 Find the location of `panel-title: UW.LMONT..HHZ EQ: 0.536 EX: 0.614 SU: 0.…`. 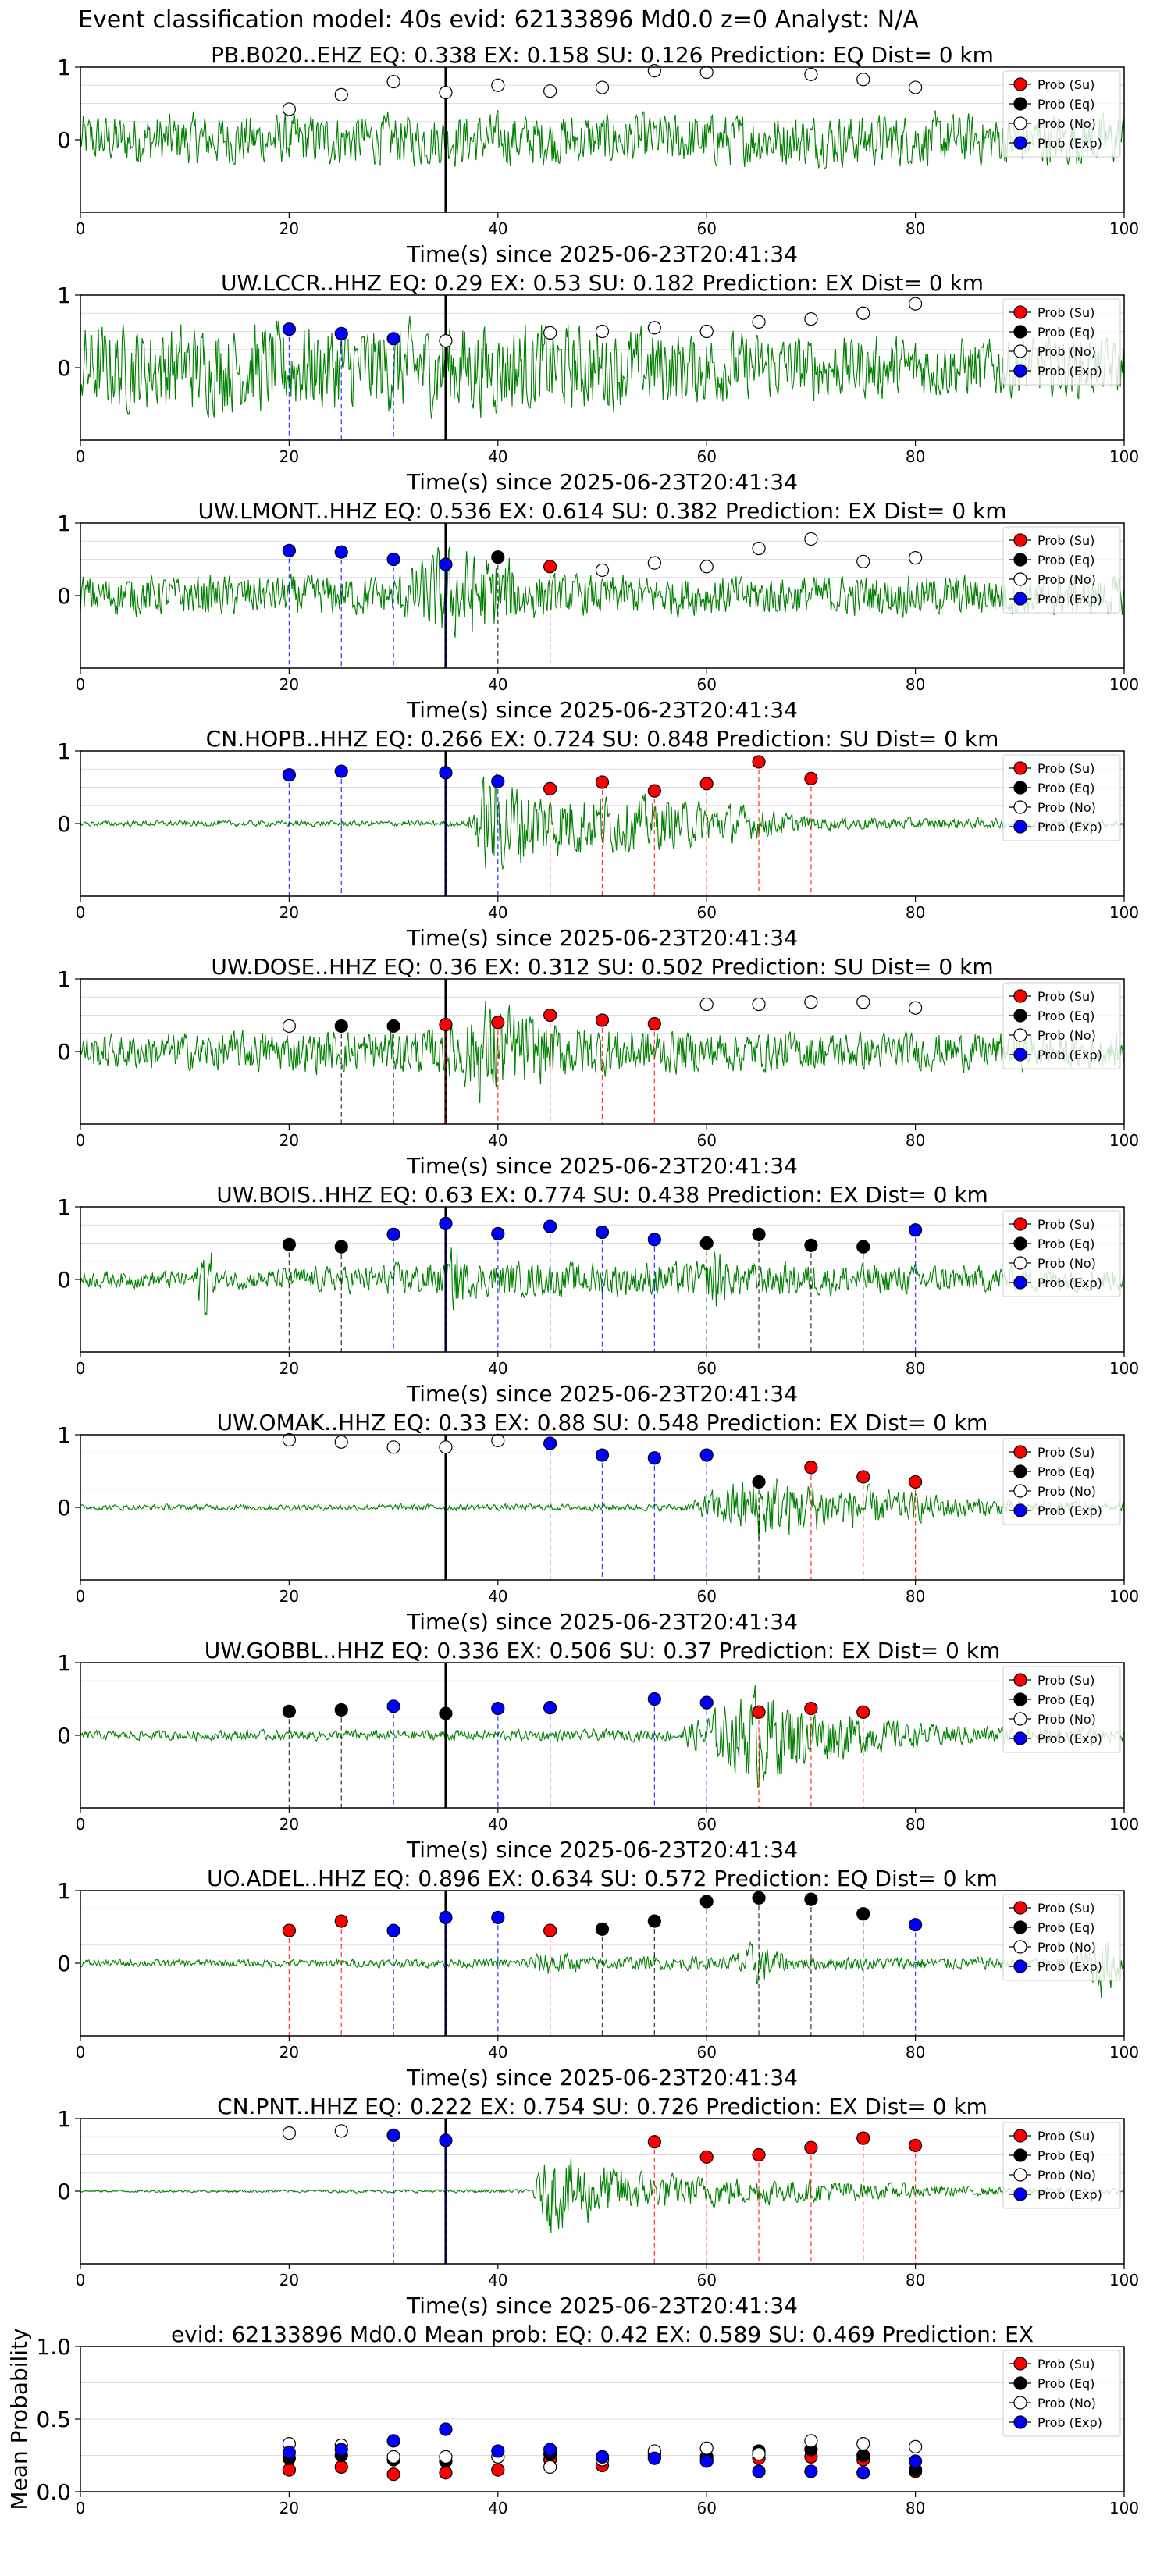

panel-title: UW.LMONT..HHZ EQ: 0.536 EX: 0.614 SU: 0.… is located at coordinates (602, 511).